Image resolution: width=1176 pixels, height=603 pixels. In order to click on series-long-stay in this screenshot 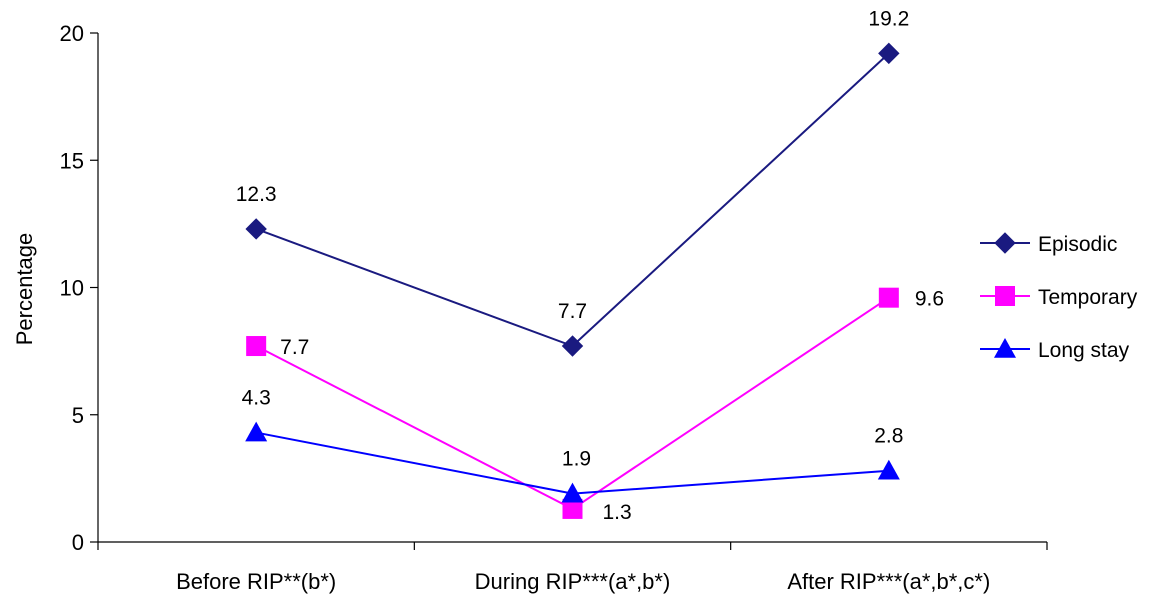, I will do `click(572, 462)`.